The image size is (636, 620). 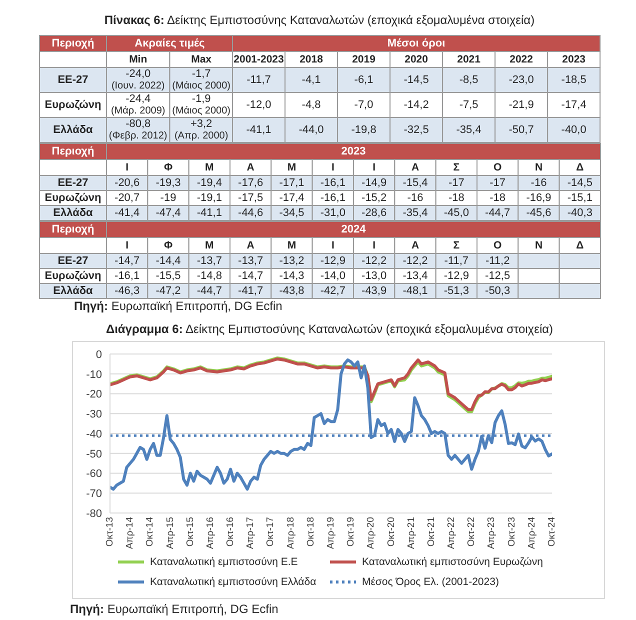 What do you see at coordinates (470, 60) in the screenshot?
I see `x-tick-label: 2021` at bounding box center [470, 60].